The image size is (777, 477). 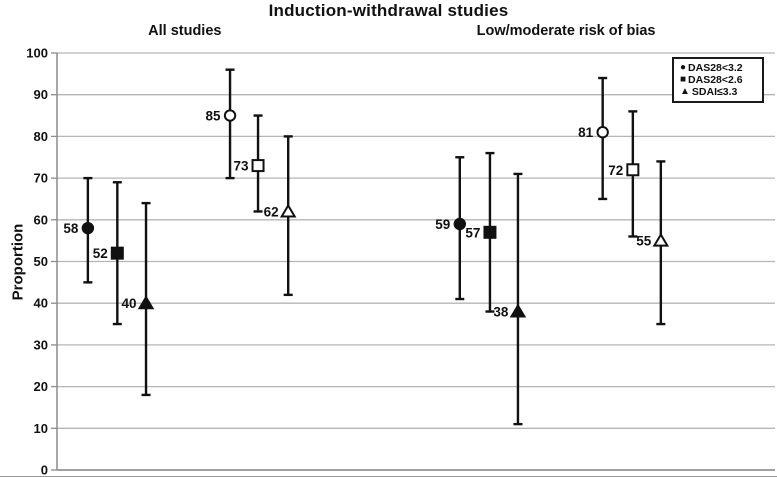 What do you see at coordinates (185, 31) in the screenshot?
I see `group-label-all-studies: All studies` at bounding box center [185, 31].